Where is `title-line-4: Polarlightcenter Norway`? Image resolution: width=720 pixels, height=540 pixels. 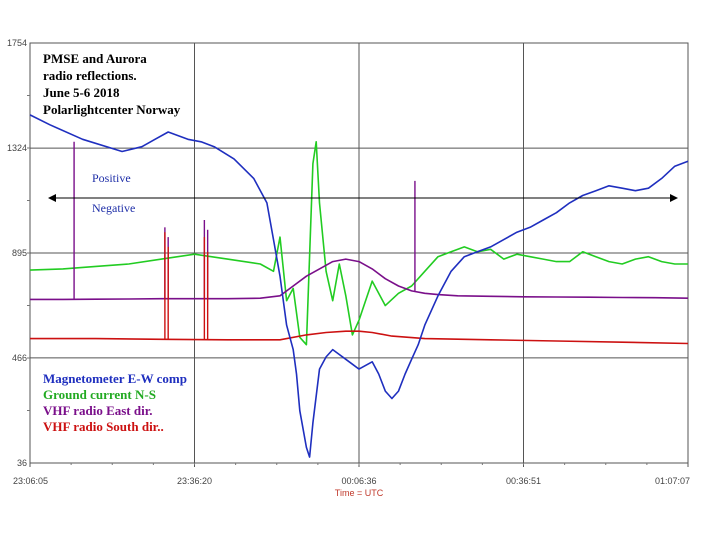 title-line-4: Polarlightcenter Norway is located at coordinates (112, 109).